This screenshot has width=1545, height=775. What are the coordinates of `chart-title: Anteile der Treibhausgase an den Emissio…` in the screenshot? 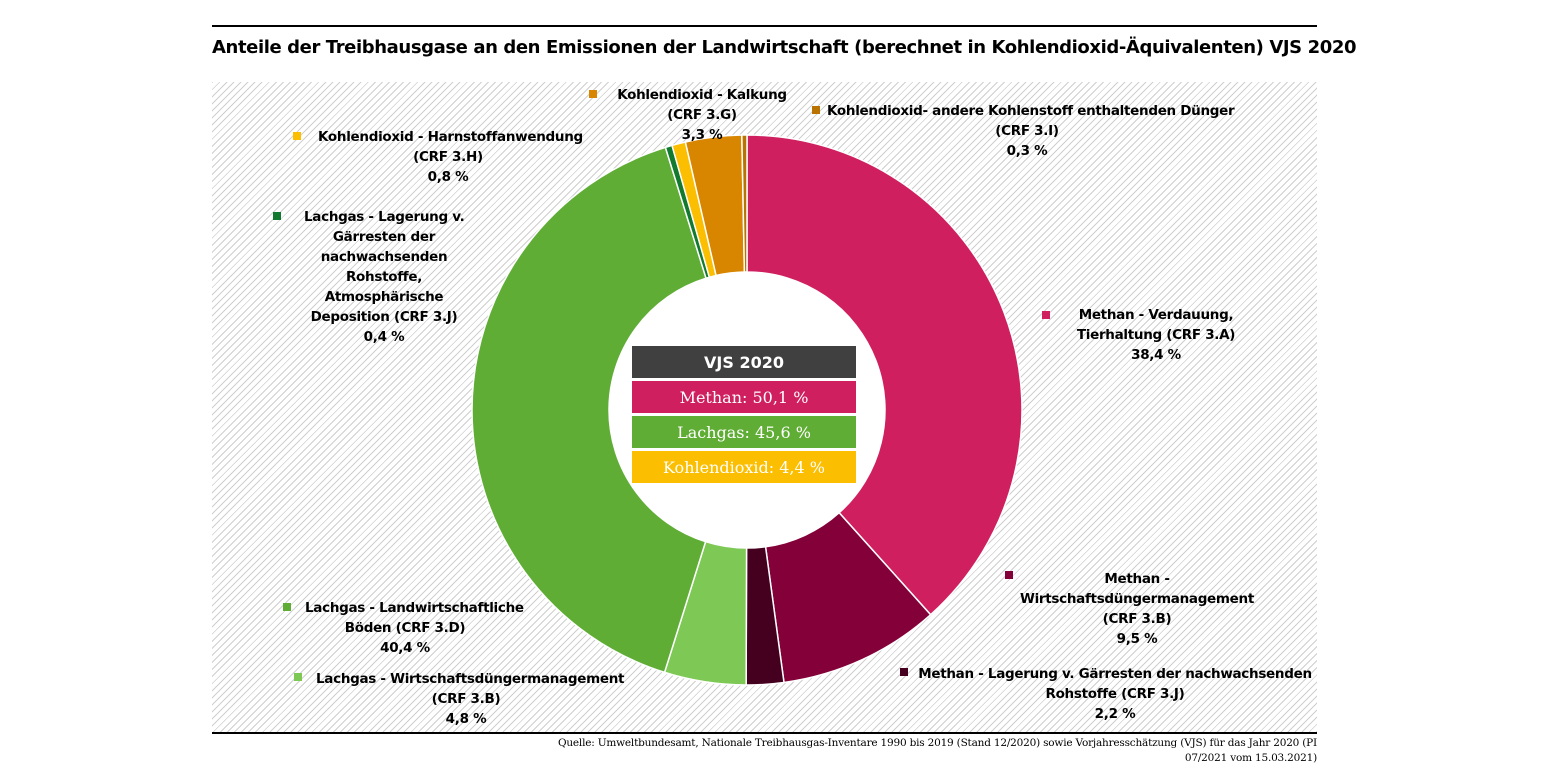 It's located at (784, 47).